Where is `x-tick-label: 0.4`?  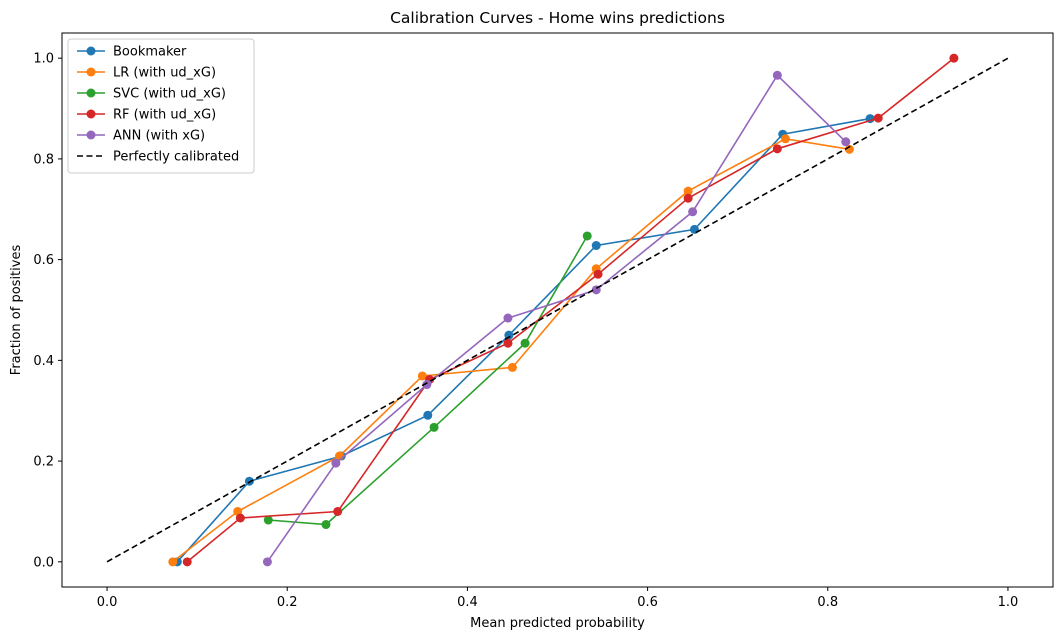
x-tick-label: 0.4 is located at coordinates (467, 602).